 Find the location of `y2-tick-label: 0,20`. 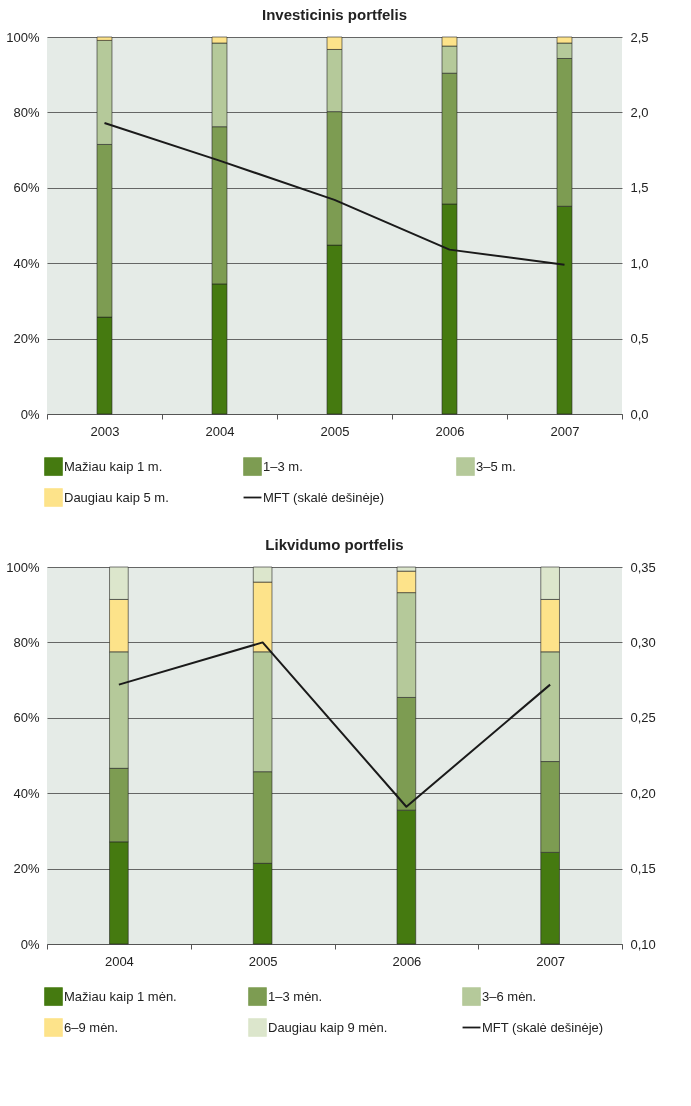

y2-tick-label: 0,20 is located at coordinates (643, 793).